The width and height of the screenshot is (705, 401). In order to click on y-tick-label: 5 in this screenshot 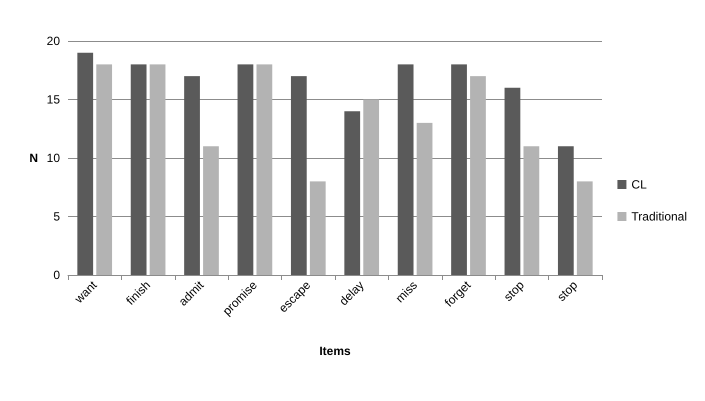, I will do `click(56, 217)`.